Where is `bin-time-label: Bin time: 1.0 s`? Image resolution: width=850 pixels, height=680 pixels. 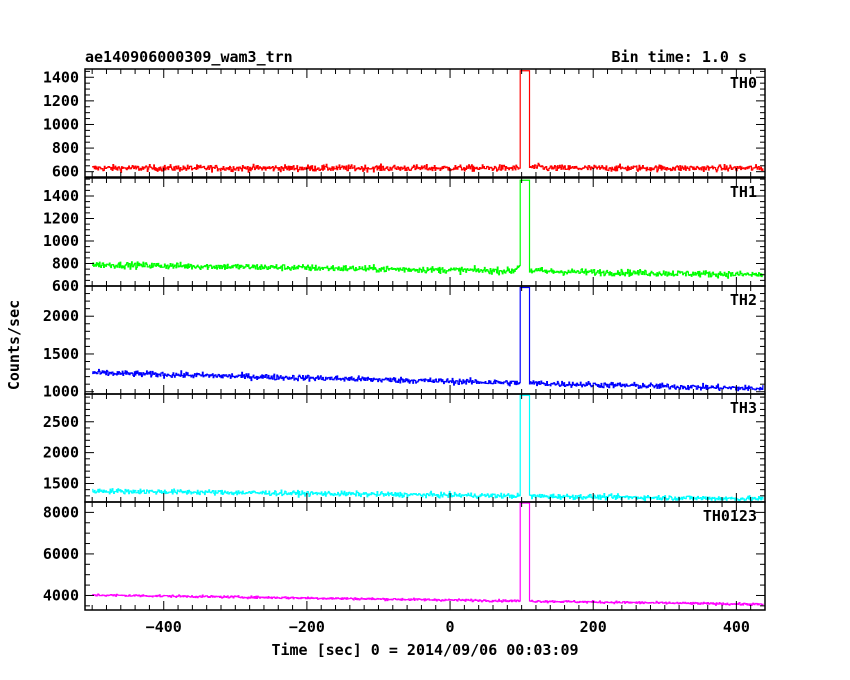 bin-time-label: Bin time: 1.0 s is located at coordinates (679, 57).